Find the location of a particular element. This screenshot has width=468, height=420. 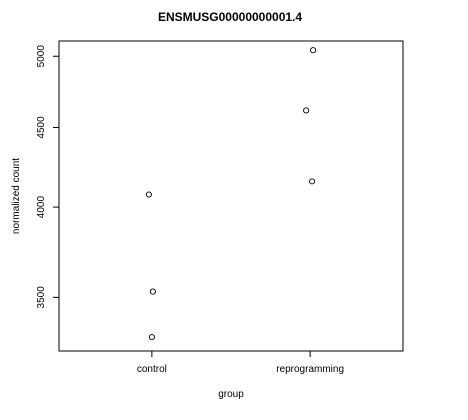

y-tick-label: 5000 is located at coordinates (41, 56).